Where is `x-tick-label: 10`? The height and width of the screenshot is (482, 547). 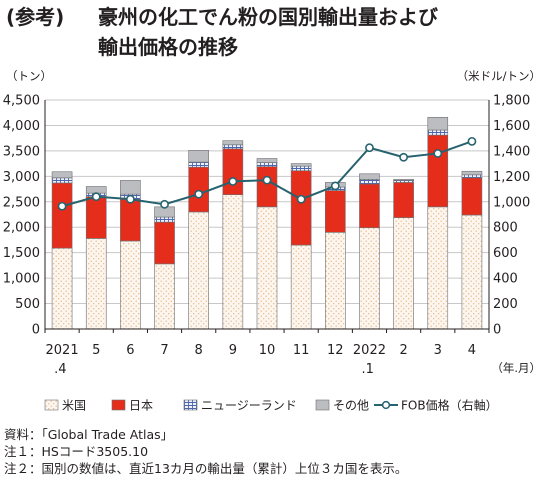
x-tick-label: 10 is located at coordinates (267, 350).